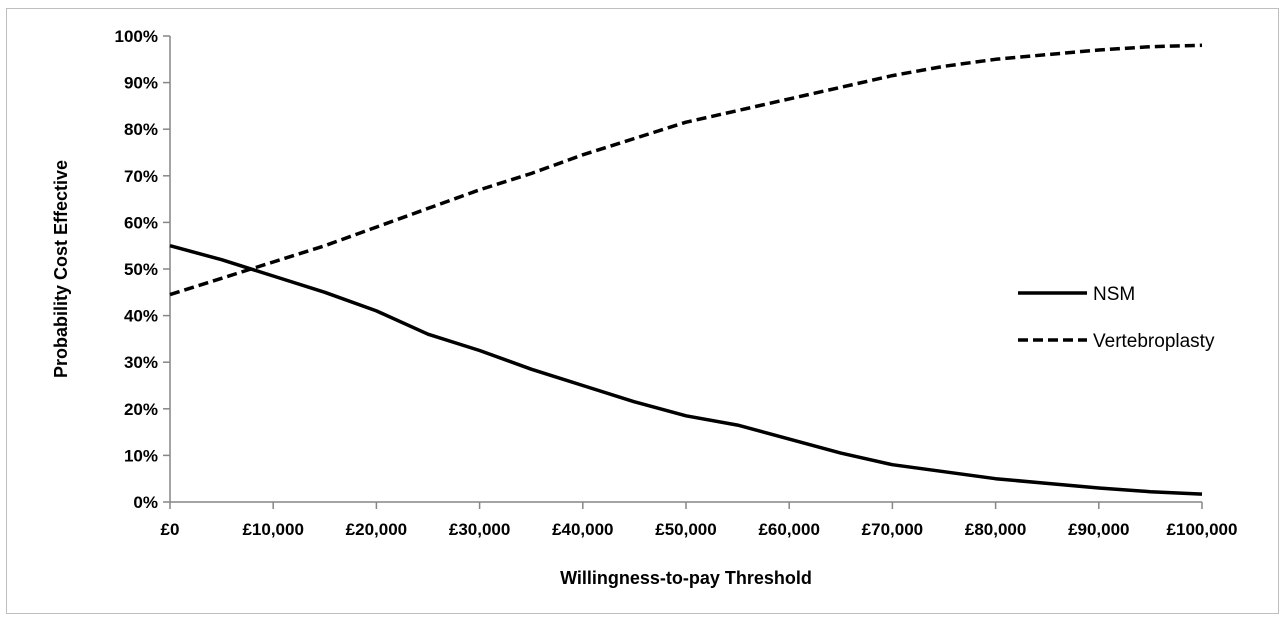 The width and height of the screenshot is (1287, 621). I want to click on x-tick-label: £50,000, so click(685, 529).